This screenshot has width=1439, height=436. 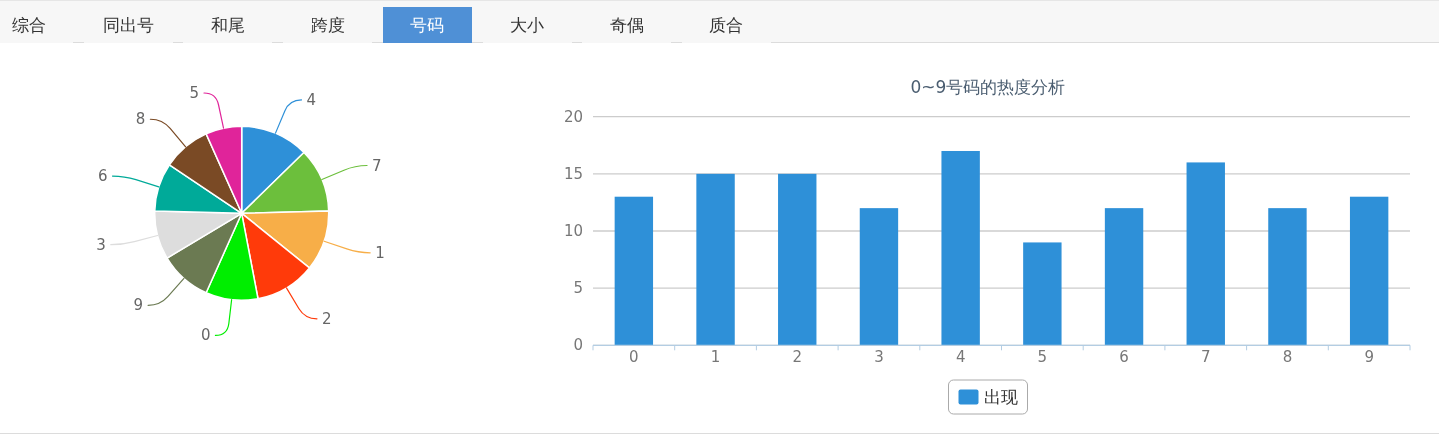 I want to click on y-tick-label: 15, so click(x=573, y=173).